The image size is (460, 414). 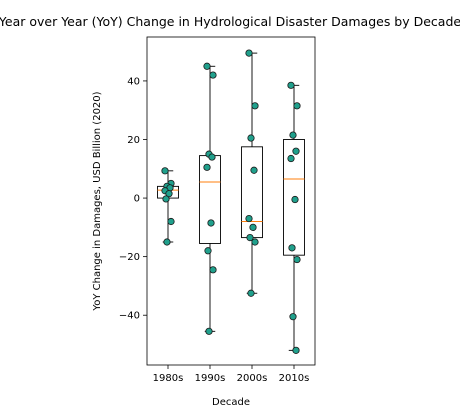 What do you see at coordinates (129, 257) in the screenshot?
I see `y-tick-label: −20` at bounding box center [129, 257].